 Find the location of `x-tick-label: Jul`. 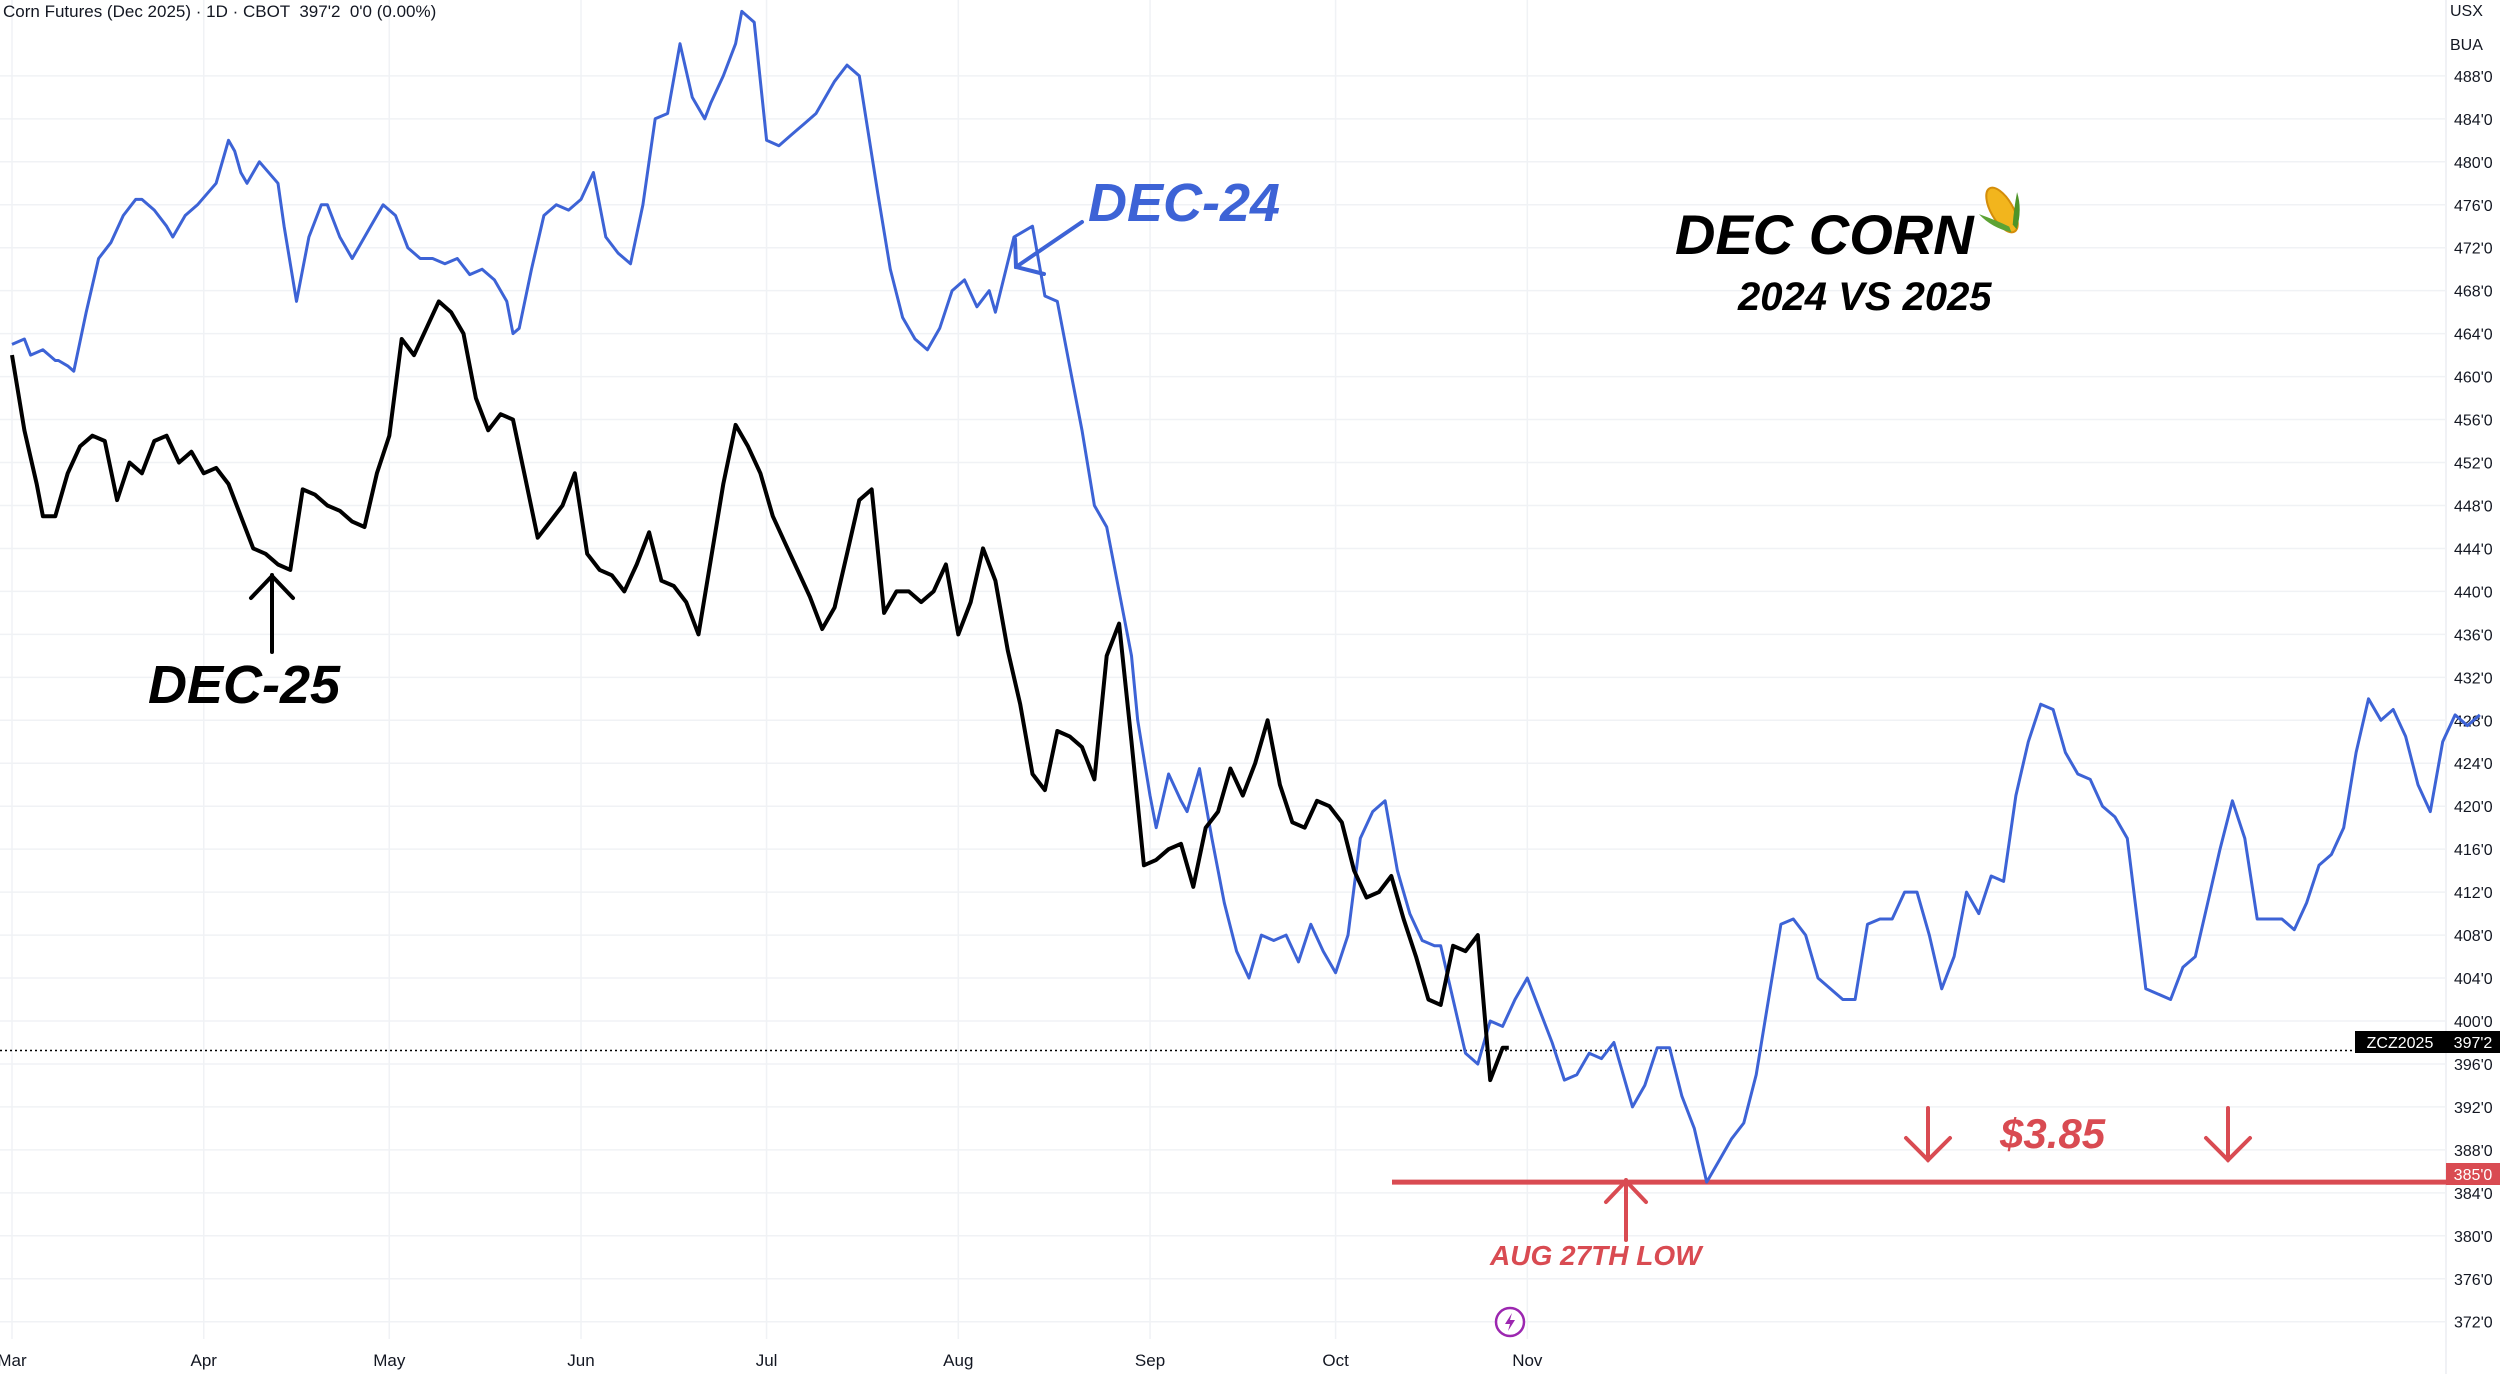

x-tick-label: Jul is located at coordinates (767, 1360).